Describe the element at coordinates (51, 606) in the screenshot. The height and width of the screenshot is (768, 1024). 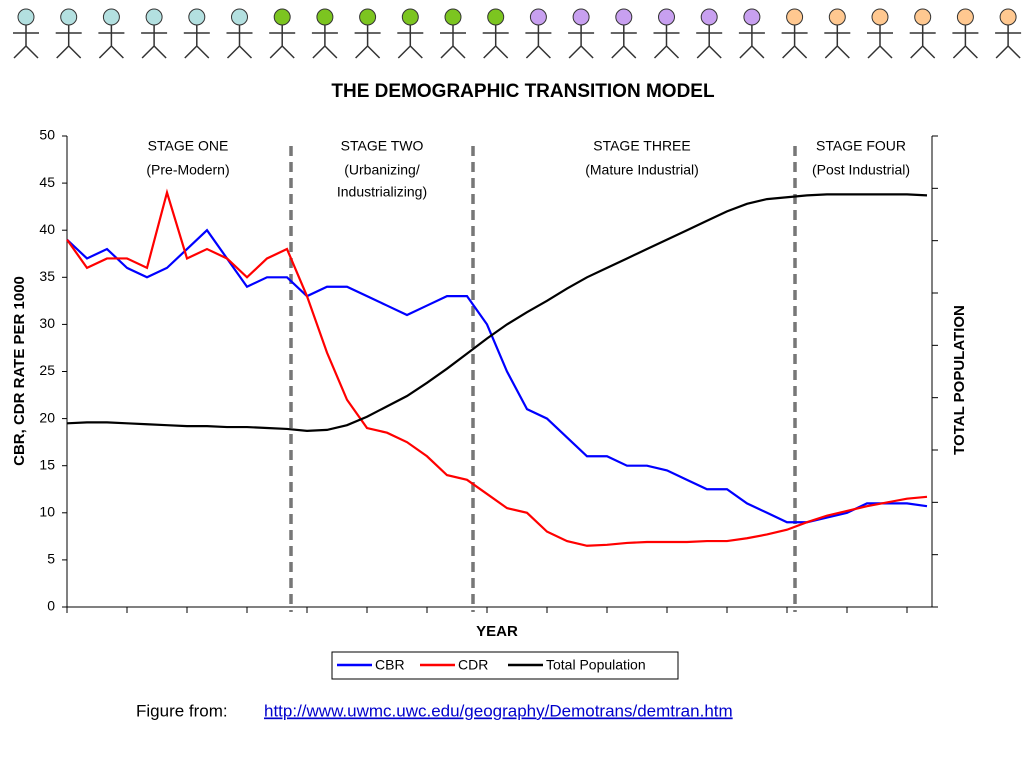
I see `y-tick-label: 0` at that location.